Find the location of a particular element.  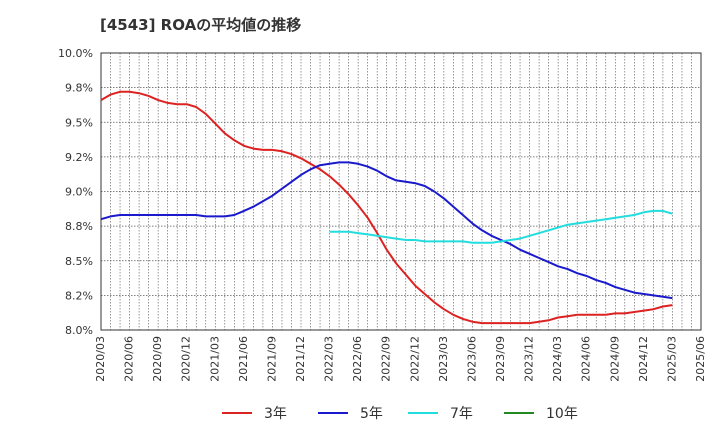

y-tick-label: 8.5% is located at coordinates (79, 261).